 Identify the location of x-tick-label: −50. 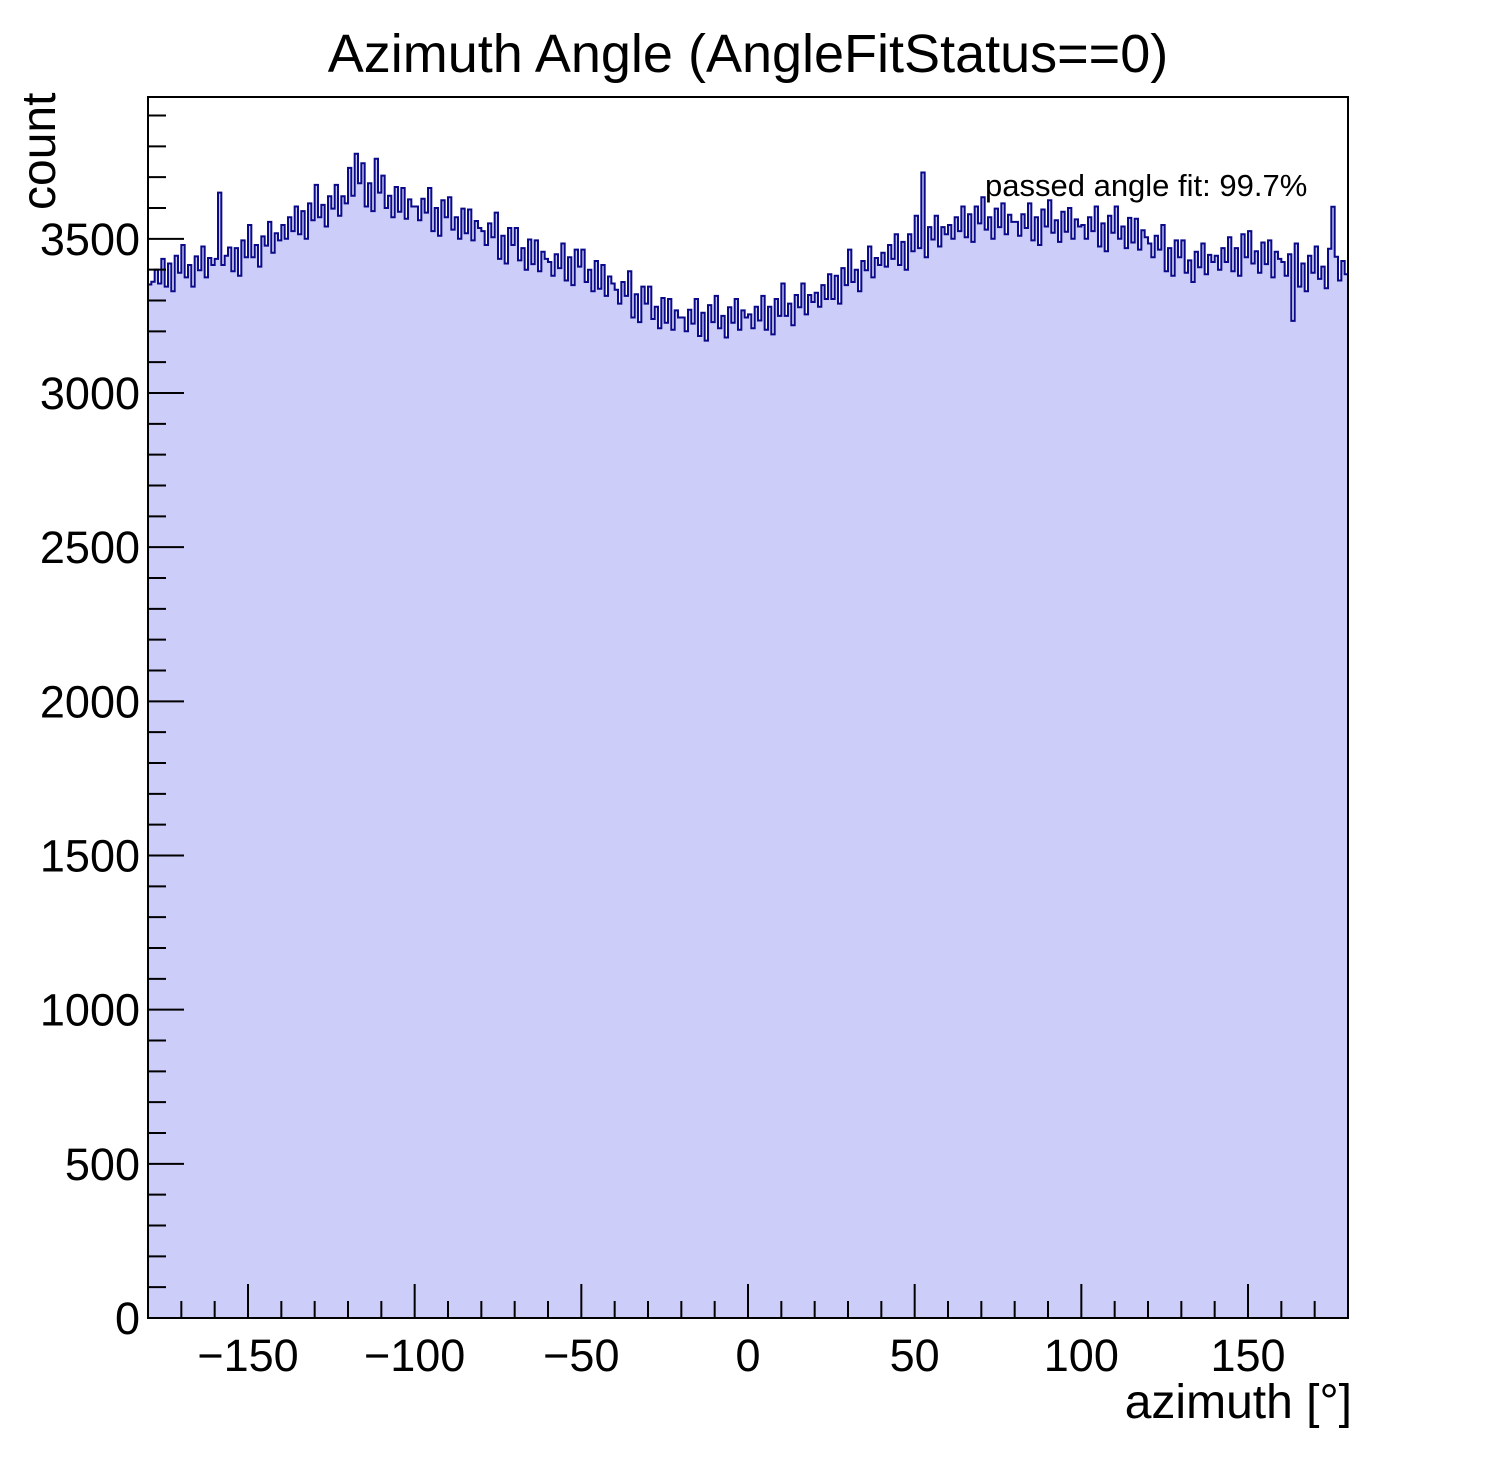
(581, 1355).